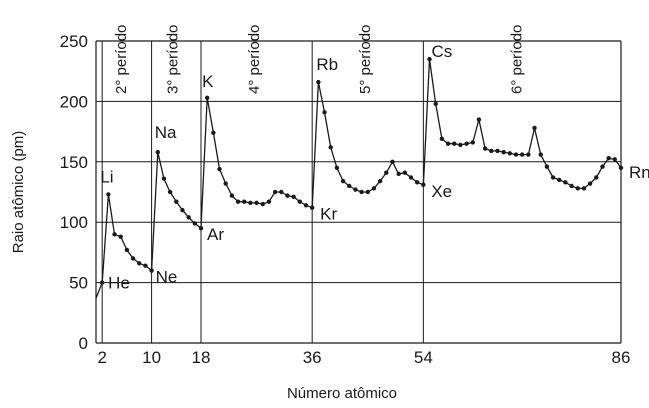  Describe the element at coordinates (516, 59) in the screenshot. I see `period-label: 6° período` at that location.